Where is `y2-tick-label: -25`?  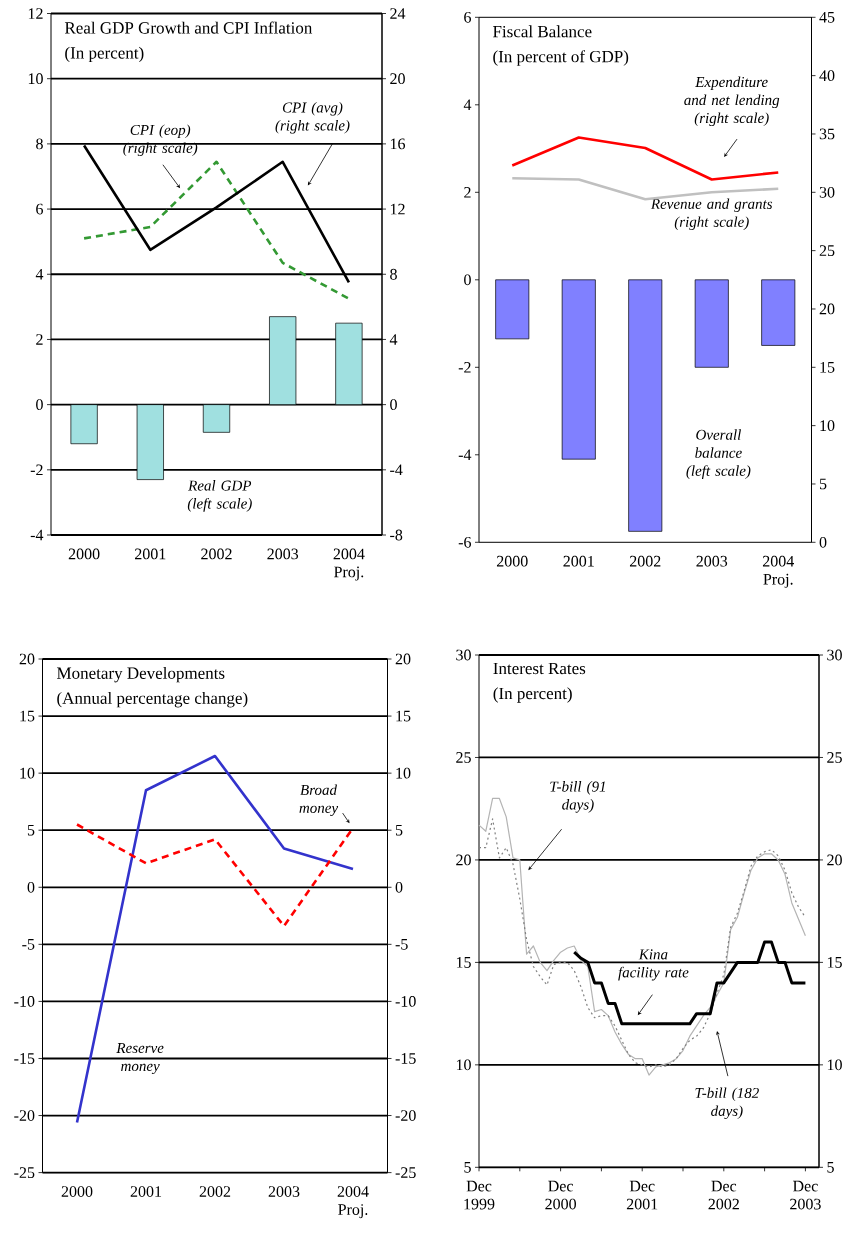 y2-tick-label: -25 is located at coordinates (24, 1172).